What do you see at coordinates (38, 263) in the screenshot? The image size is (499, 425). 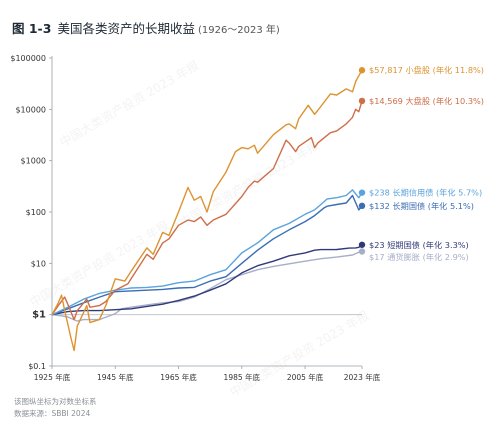 I see `y-tick-label: $10` at bounding box center [38, 263].